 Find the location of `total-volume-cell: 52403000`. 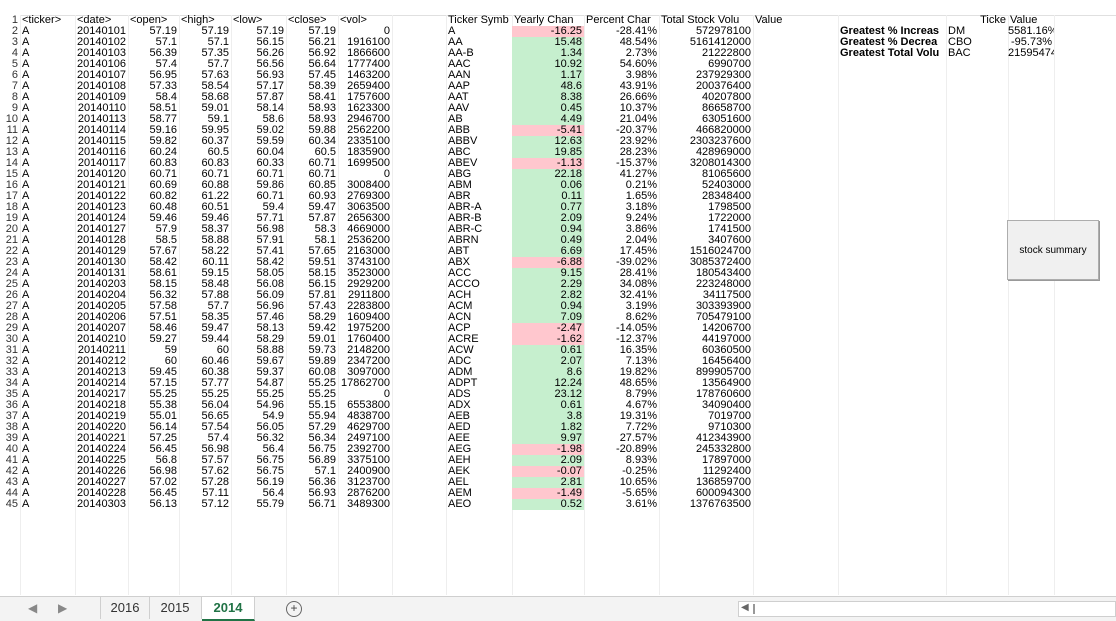

total-volume-cell: 52403000 is located at coordinates (726, 185).